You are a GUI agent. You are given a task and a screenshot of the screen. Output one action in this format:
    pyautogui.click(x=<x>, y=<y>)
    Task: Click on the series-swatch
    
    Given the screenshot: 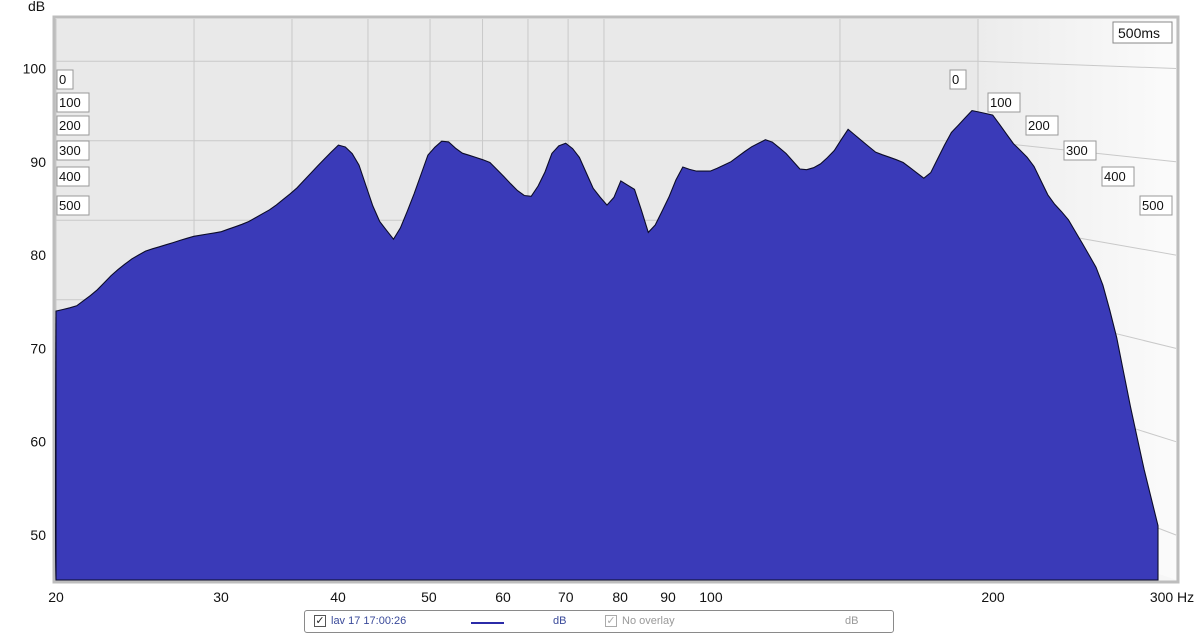 What is the action you would take?
    pyautogui.click(x=487, y=623)
    